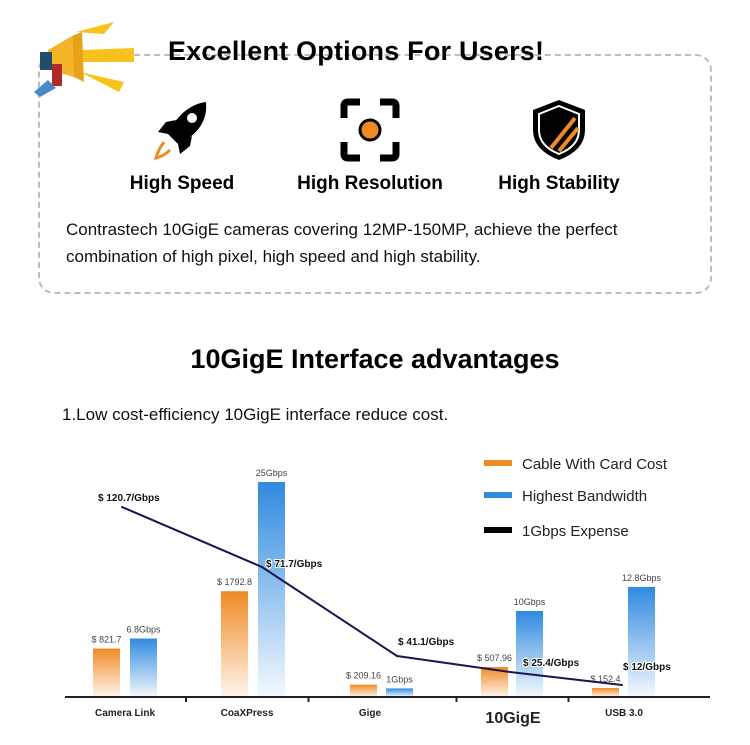 The image size is (750, 745). What do you see at coordinates (234, 582) in the screenshot?
I see `cost-label: $ 1792.8` at bounding box center [234, 582].